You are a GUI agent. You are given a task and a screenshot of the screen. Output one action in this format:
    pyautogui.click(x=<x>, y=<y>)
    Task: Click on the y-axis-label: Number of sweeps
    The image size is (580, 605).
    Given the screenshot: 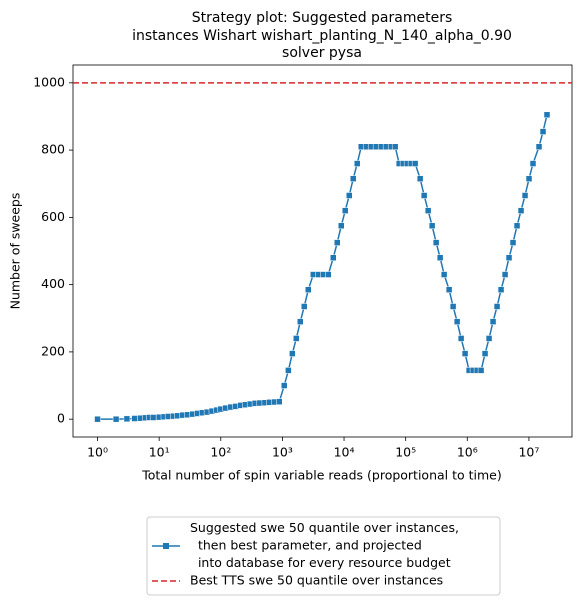 What is the action you would take?
    pyautogui.click(x=15, y=251)
    